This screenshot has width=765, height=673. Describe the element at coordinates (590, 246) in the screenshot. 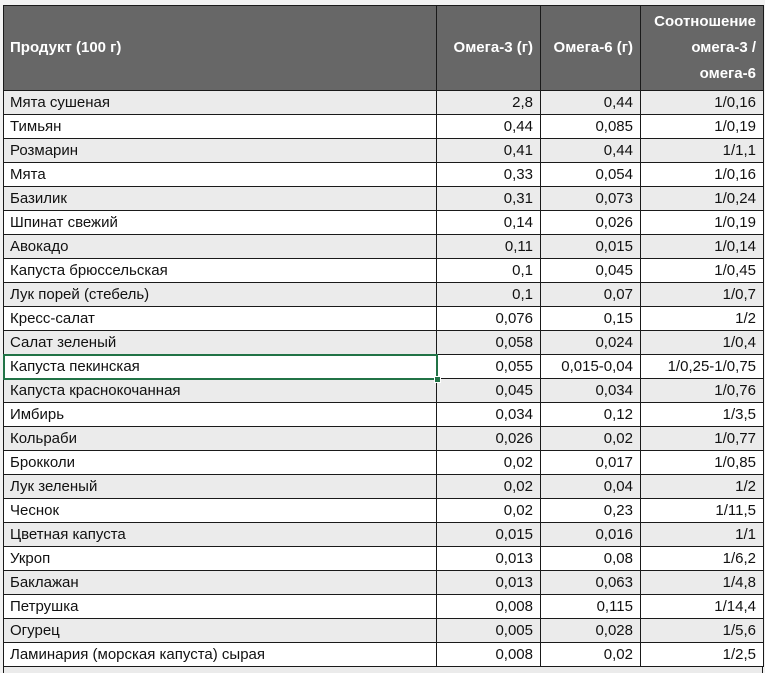

I see `omega6-cell: 0,015` at that location.